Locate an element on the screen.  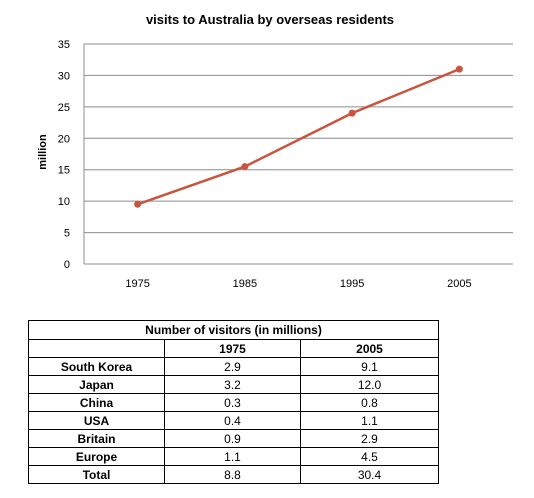
row-label: Britain is located at coordinates (96, 438).